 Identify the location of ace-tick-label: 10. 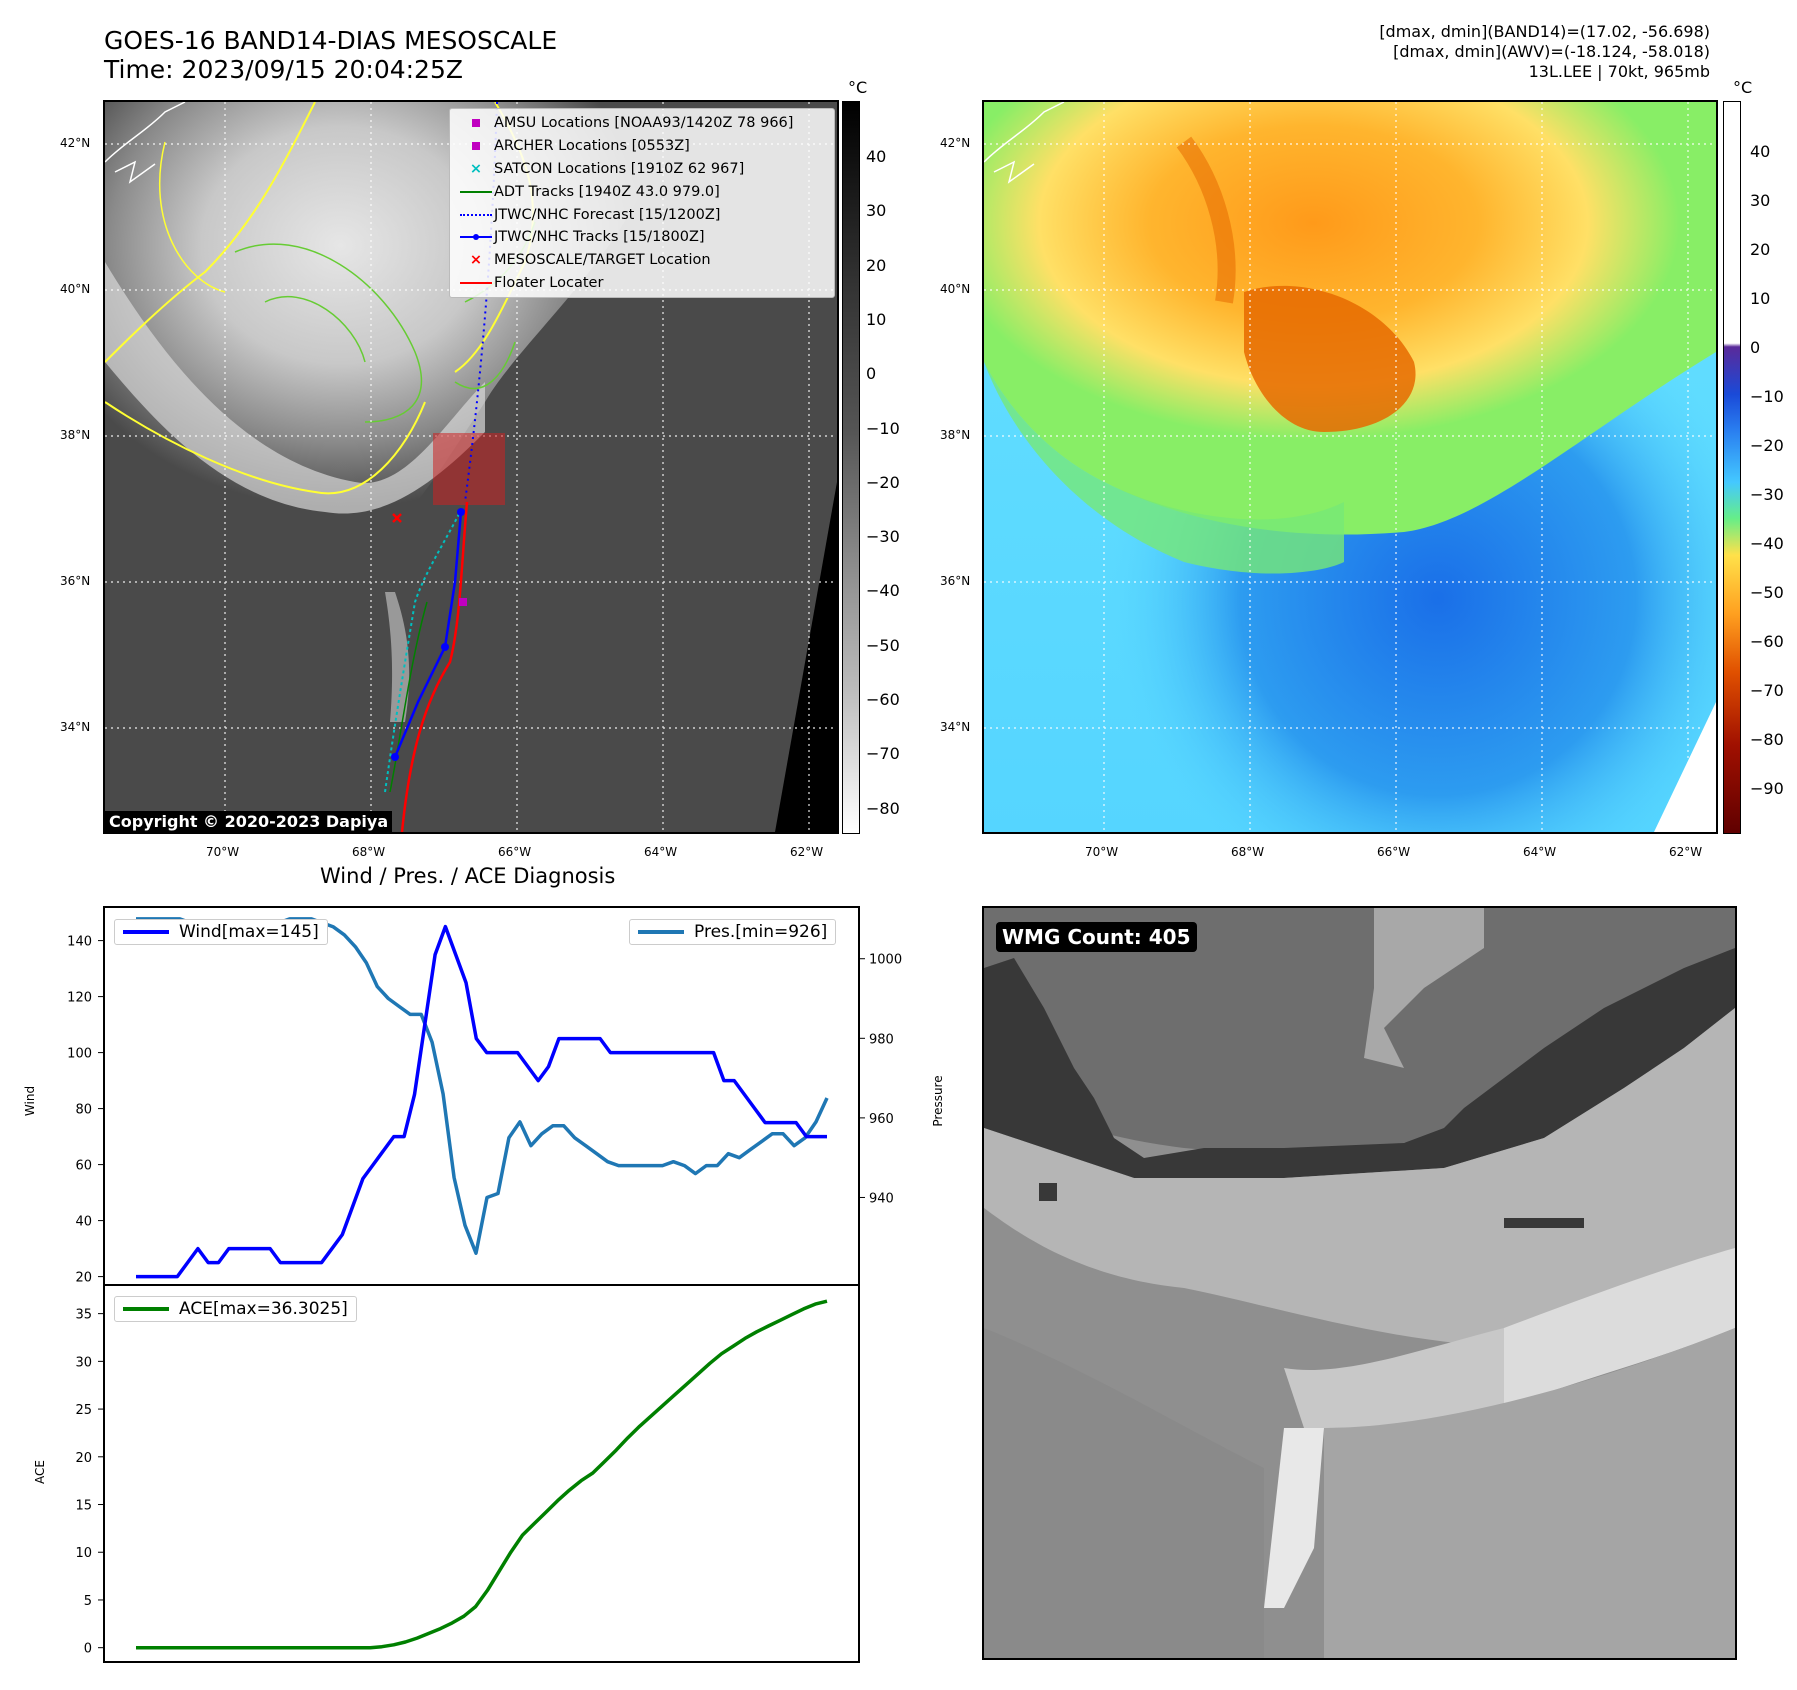
(83, 1553).